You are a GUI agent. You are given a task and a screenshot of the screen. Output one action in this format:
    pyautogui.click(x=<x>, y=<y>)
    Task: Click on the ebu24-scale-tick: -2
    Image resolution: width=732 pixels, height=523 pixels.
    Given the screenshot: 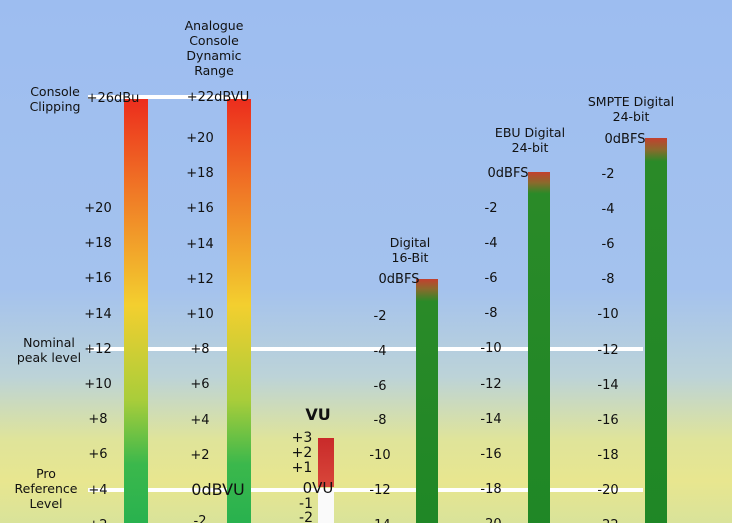 What is the action you would take?
    pyautogui.click(x=491, y=208)
    